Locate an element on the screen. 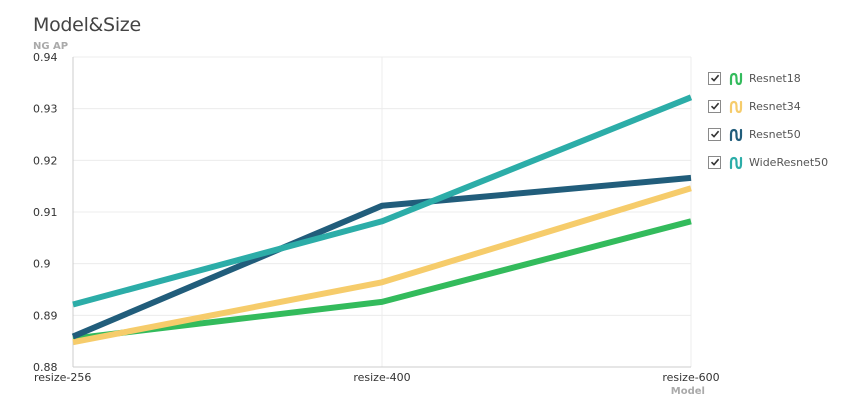  legend-item-resnet18: Resnet18 is located at coordinates (768, 78).